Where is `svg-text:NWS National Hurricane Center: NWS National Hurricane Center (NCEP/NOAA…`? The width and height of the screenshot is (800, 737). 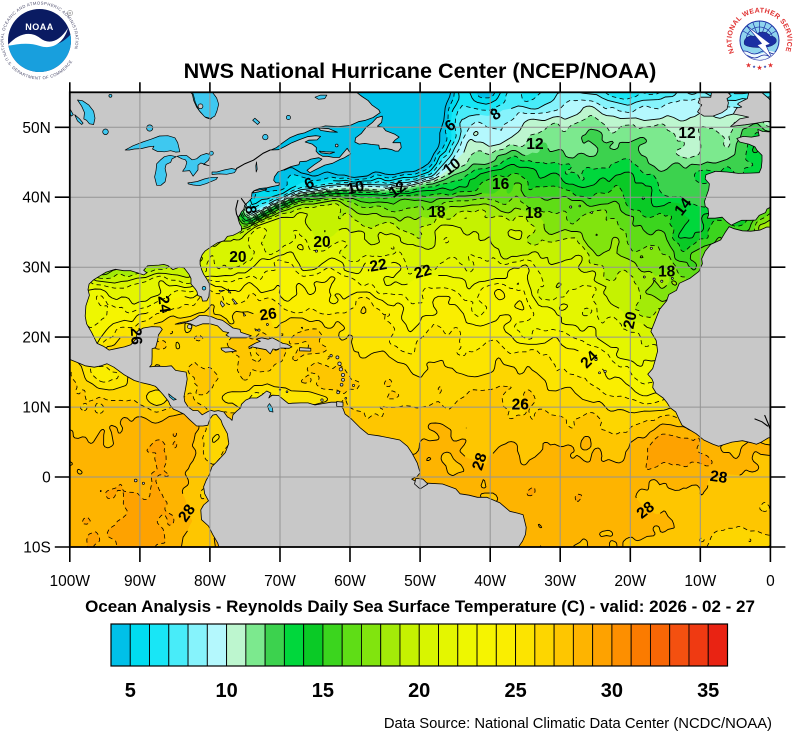
svg-text:NWS National Hurricane Center: NWS National Hurricane Center (NCEP/NOAA… is located at coordinates (420, 70).